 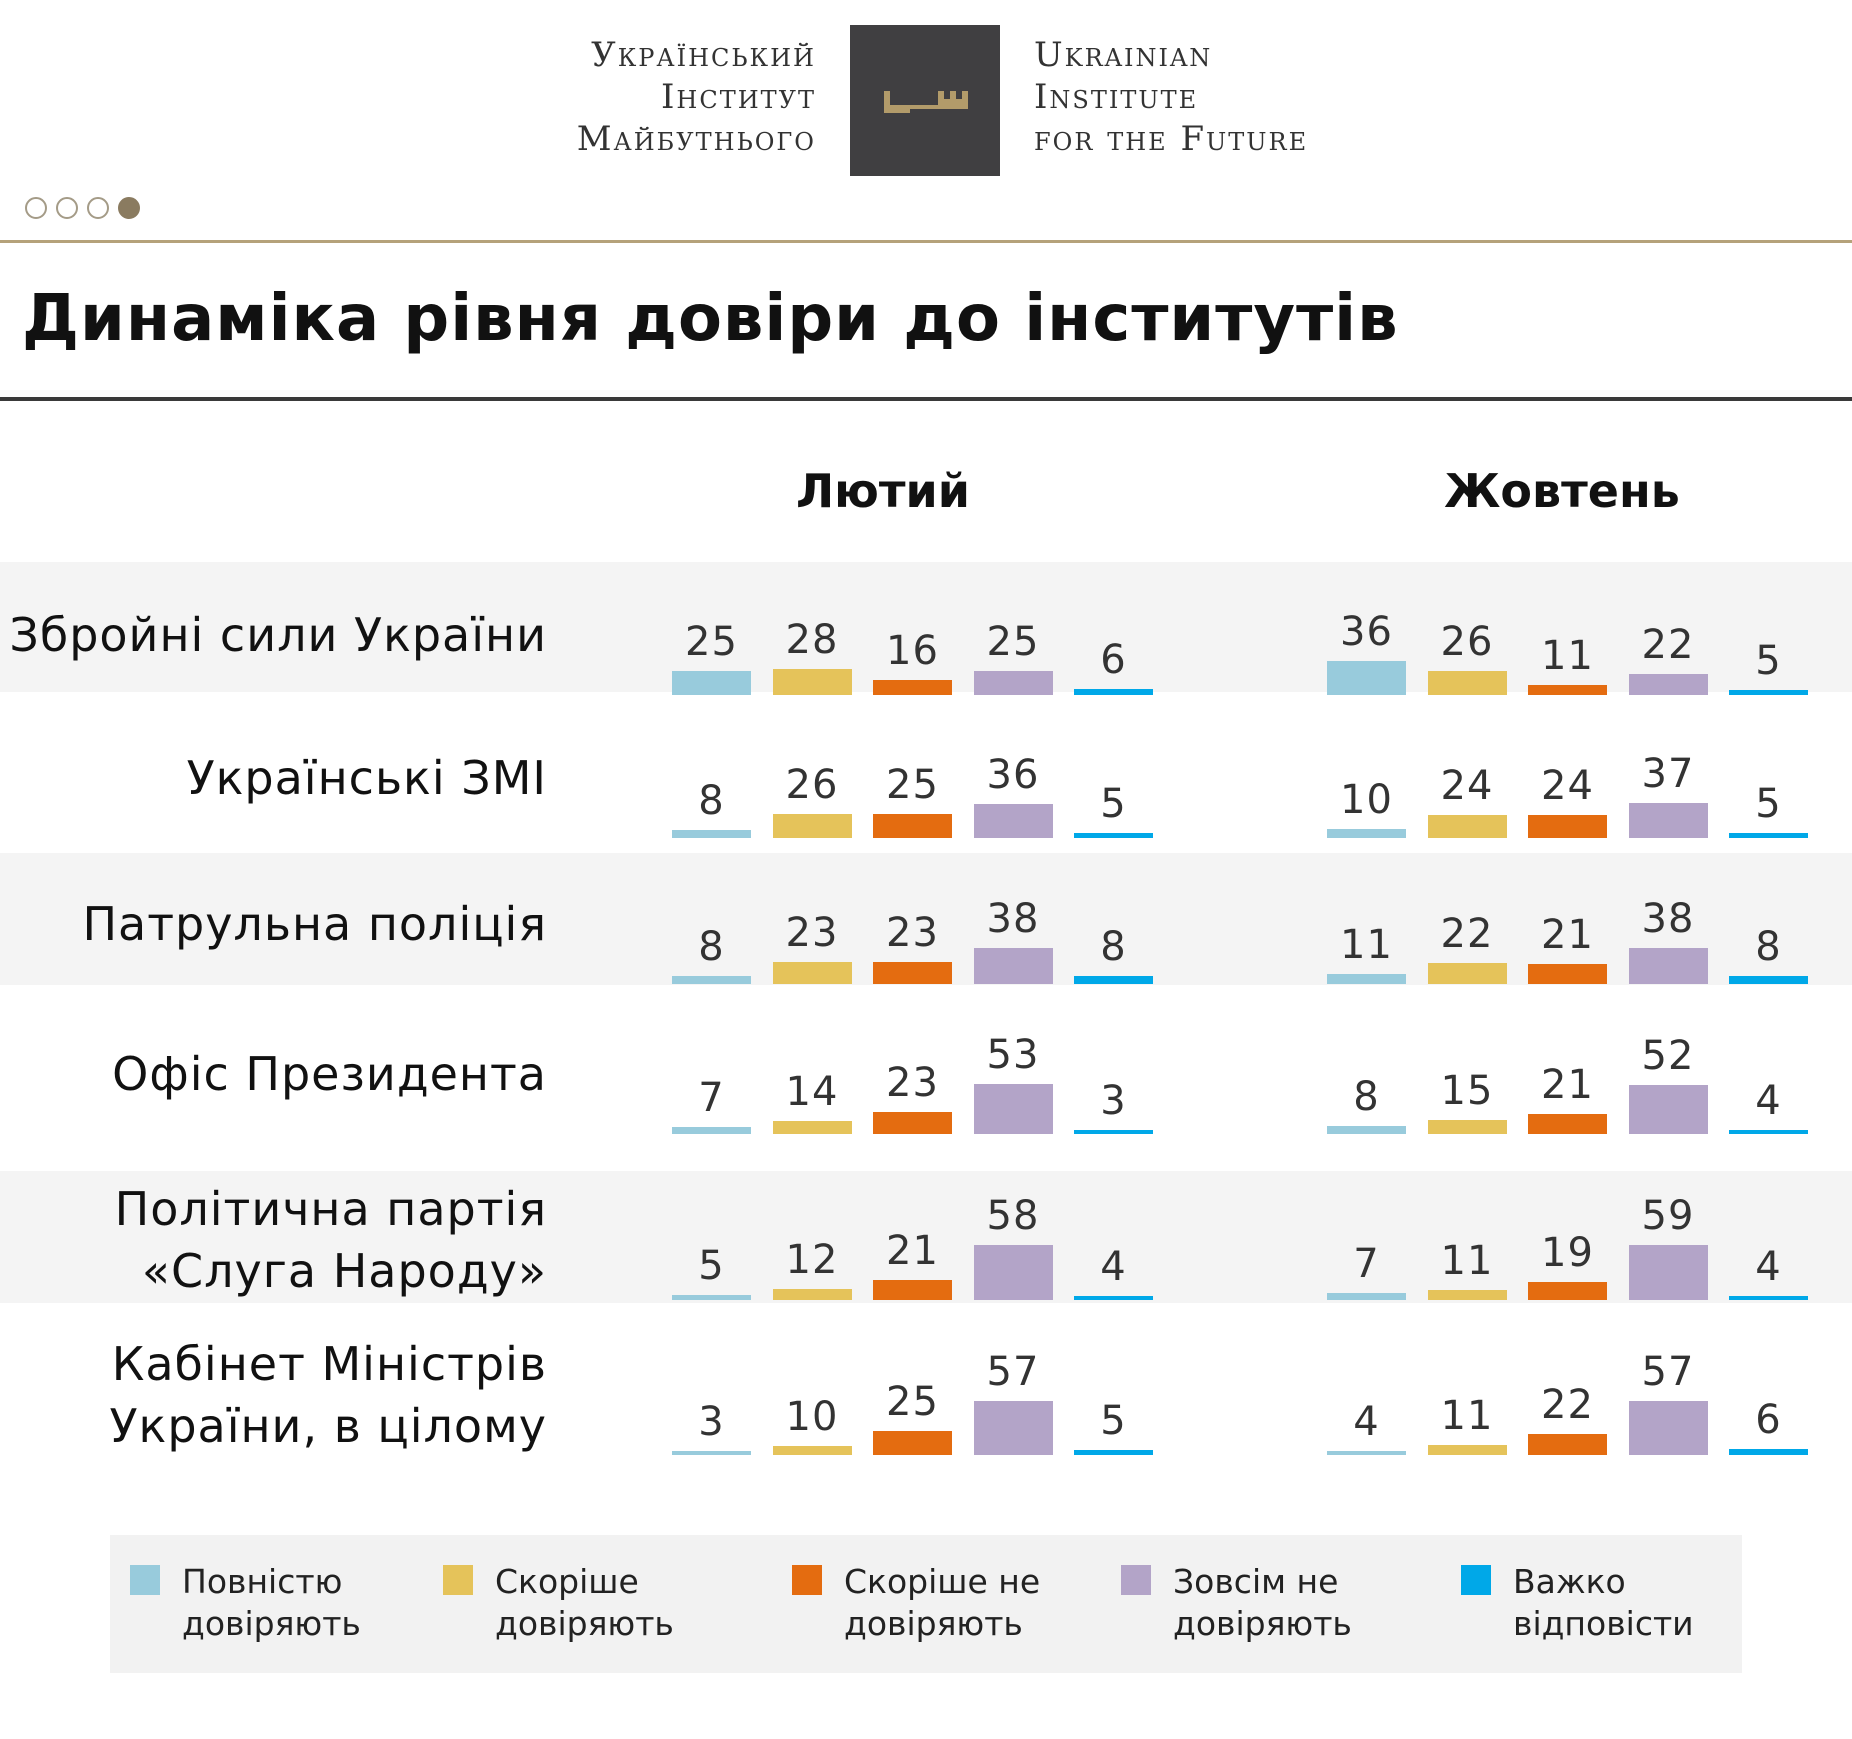 What do you see at coordinates (942, 1602) in the screenshot?
I see `legend-label: Скоріше не довіряють` at bounding box center [942, 1602].